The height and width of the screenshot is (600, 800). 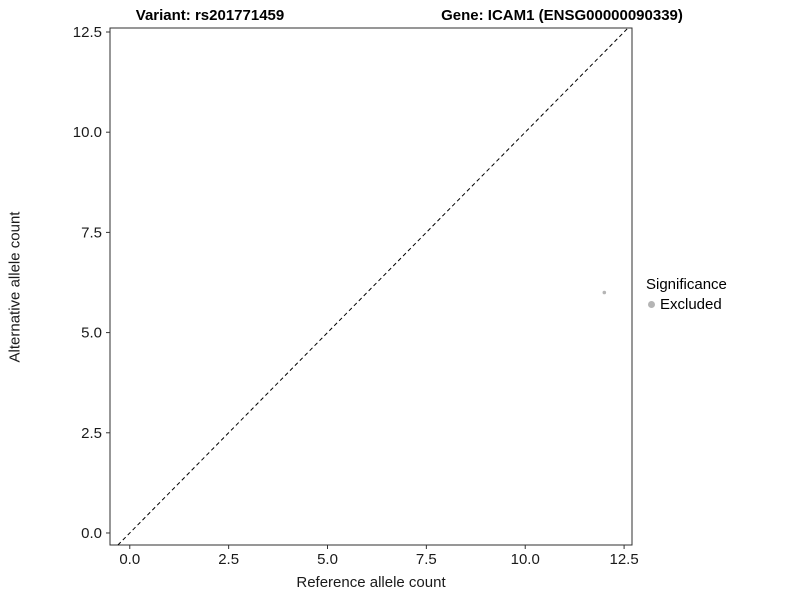 What do you see at coordinates (87, 132) in the screenshot?
I see `y-tick-label: 10.0` at bounding box center [87, 132].